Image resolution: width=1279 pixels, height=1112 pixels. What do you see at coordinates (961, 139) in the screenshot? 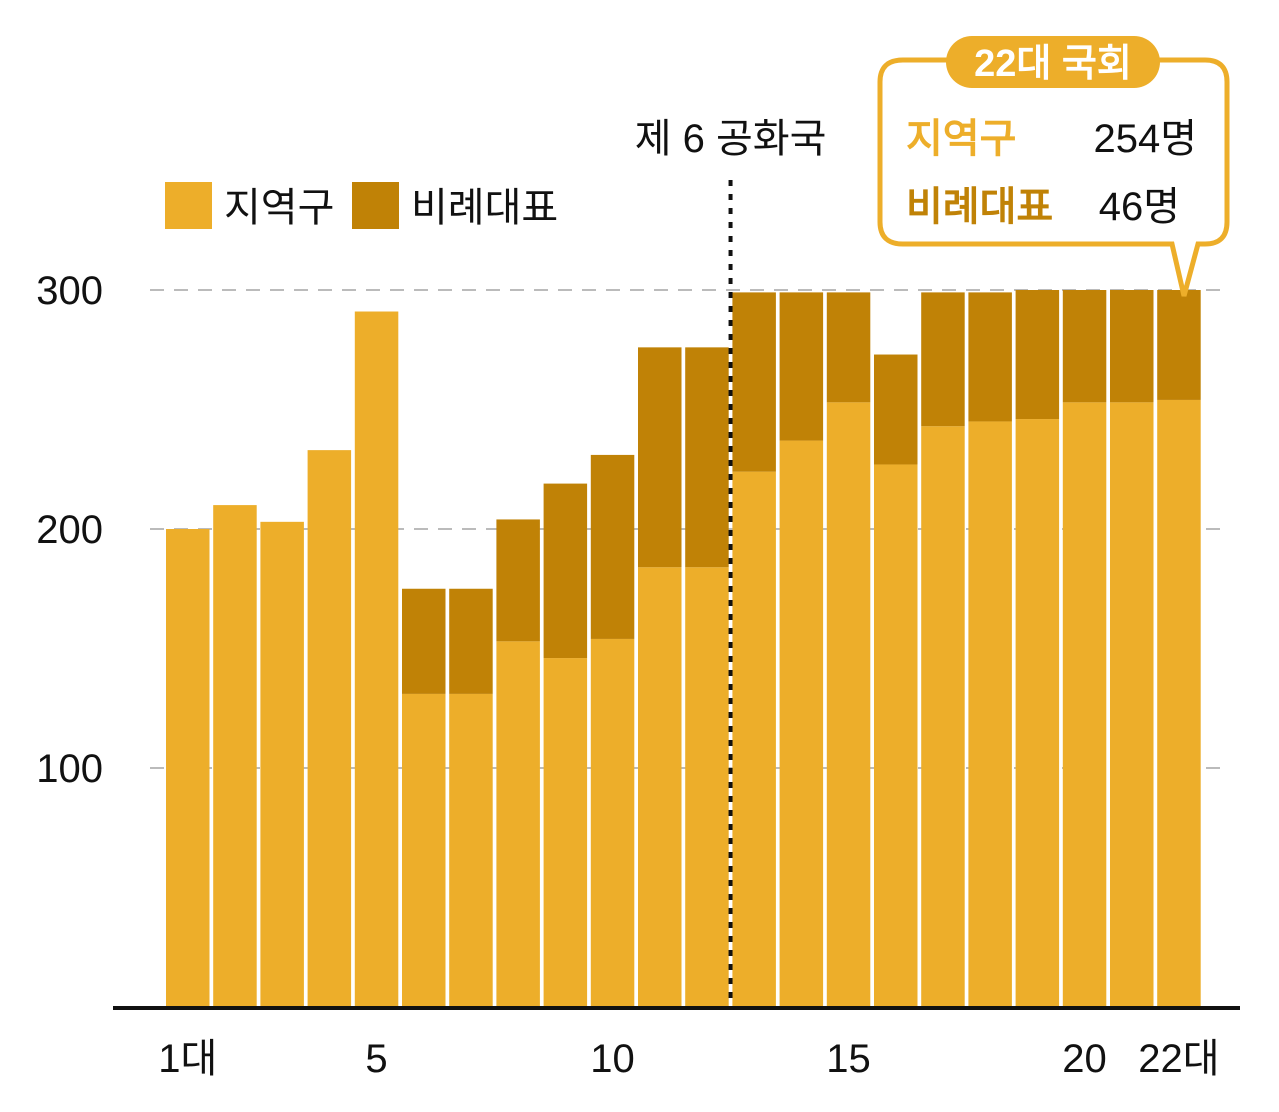
I see `callout-row-label-district: 지역구` at bounding box center [961, 139].